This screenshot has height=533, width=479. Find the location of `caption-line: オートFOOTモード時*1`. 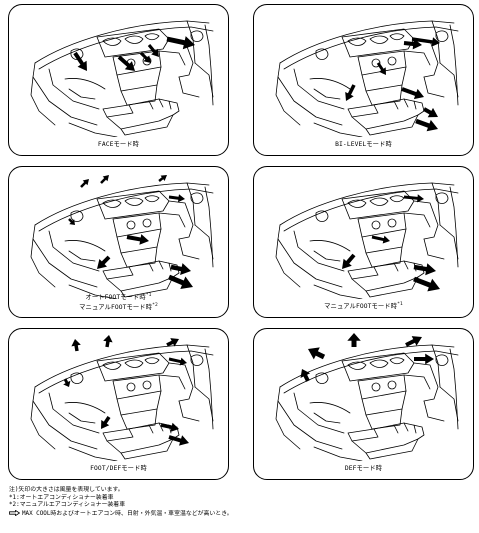

caption-line: オートFOOTモード時*1 is located at coordinates (118, 297).